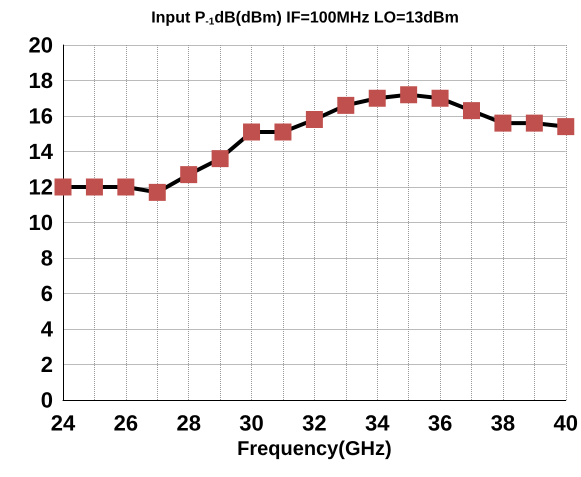 This screenshot has width=581, height=477. What do you see at coordinates (41, 151) in the screenshot?
I see `y-tick-label: 14` at bounding box center [41, 151].